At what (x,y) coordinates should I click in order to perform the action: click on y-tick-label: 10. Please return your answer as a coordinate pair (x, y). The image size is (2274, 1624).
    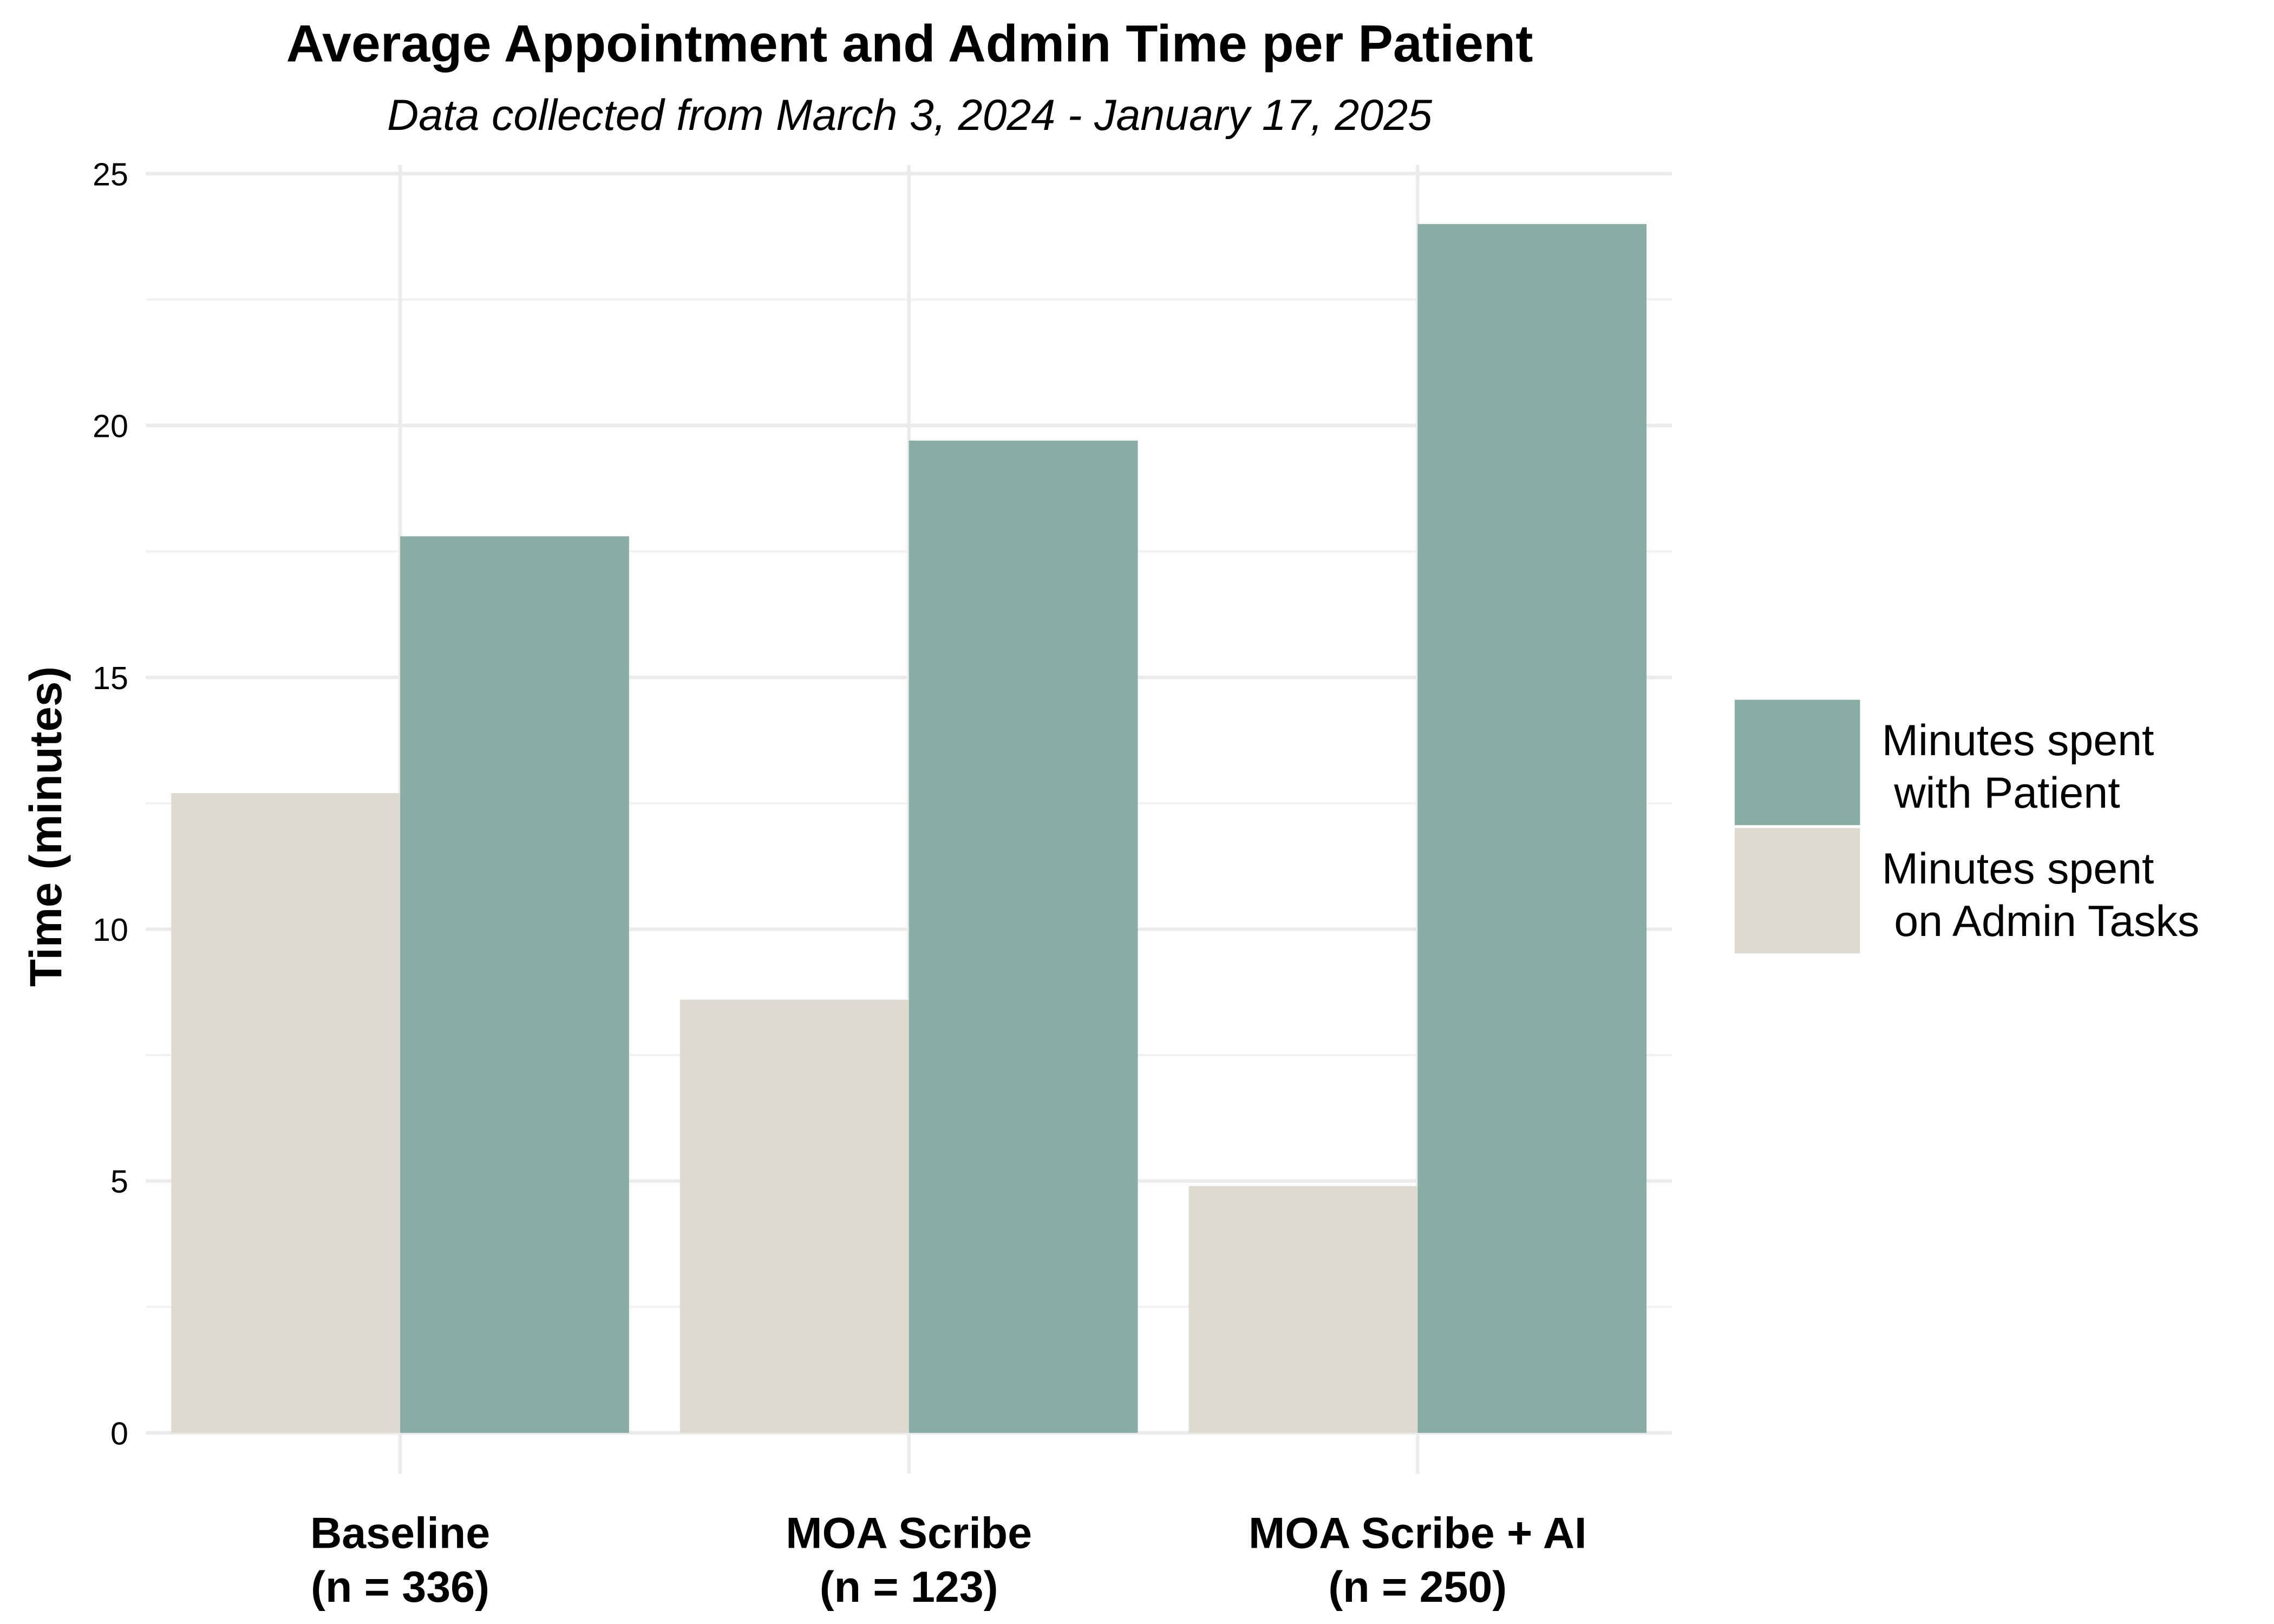
    Looking at the image, I should click on (111, 930).